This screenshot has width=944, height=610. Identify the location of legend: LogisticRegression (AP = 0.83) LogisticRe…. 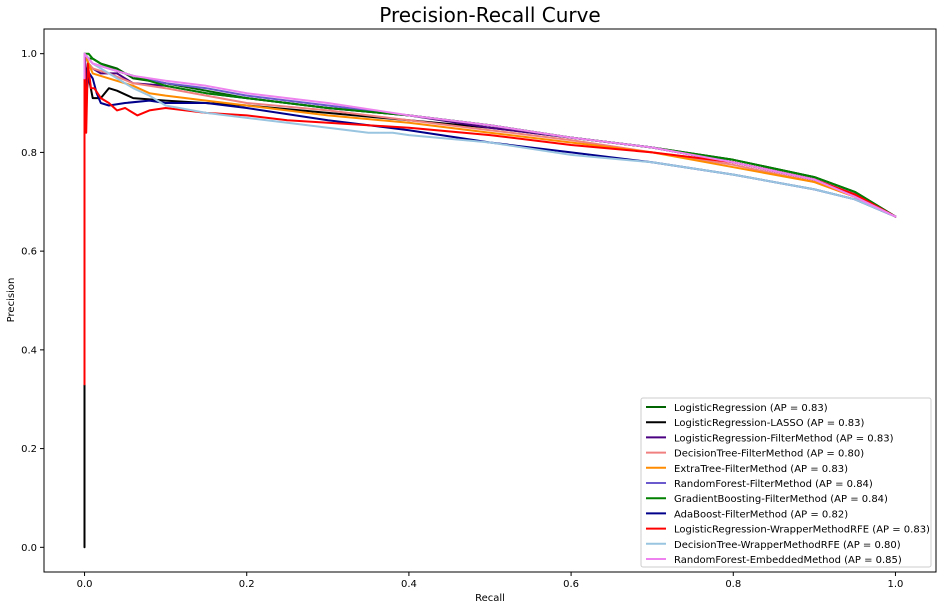
(786, 482).